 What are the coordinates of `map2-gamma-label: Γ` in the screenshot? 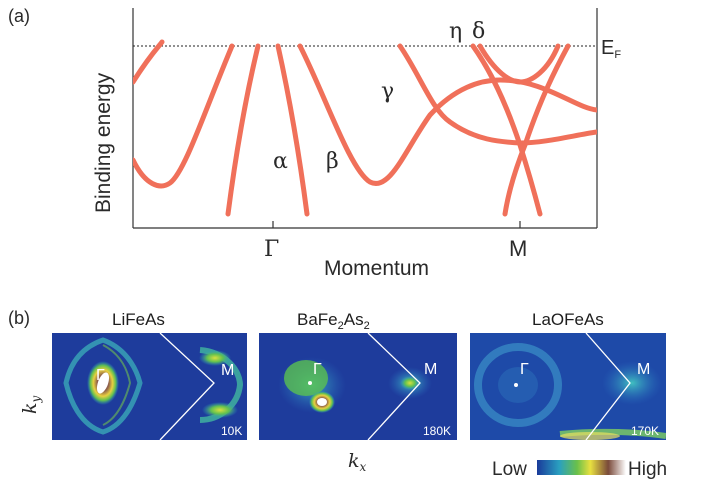 It's located at (317, 369).